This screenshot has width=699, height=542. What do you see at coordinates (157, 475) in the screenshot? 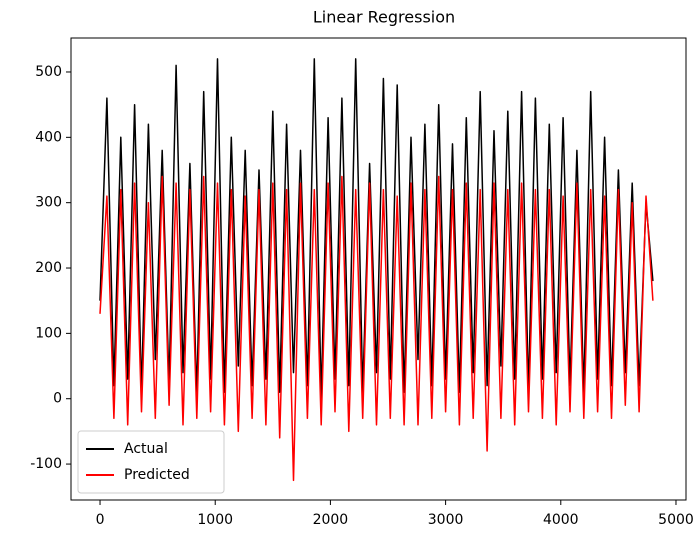
I see `legend-label: Predicted` at bounding box center [157, 475].